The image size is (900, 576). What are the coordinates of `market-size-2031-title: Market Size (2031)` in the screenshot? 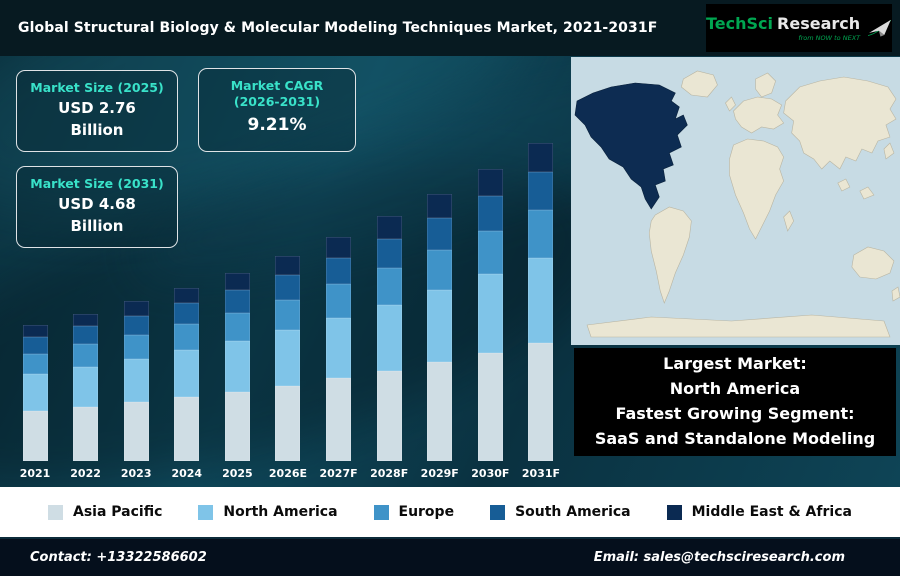 It's located at (97, 183).